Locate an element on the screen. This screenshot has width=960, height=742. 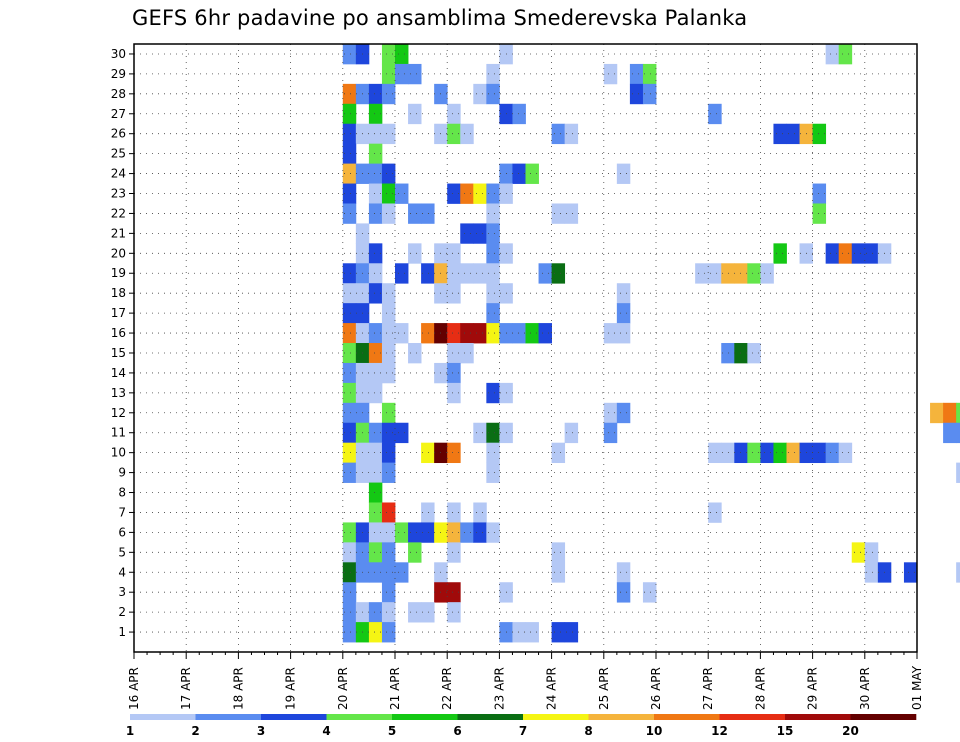
y-tick-label: 10 is located at coordinates (118, 453).